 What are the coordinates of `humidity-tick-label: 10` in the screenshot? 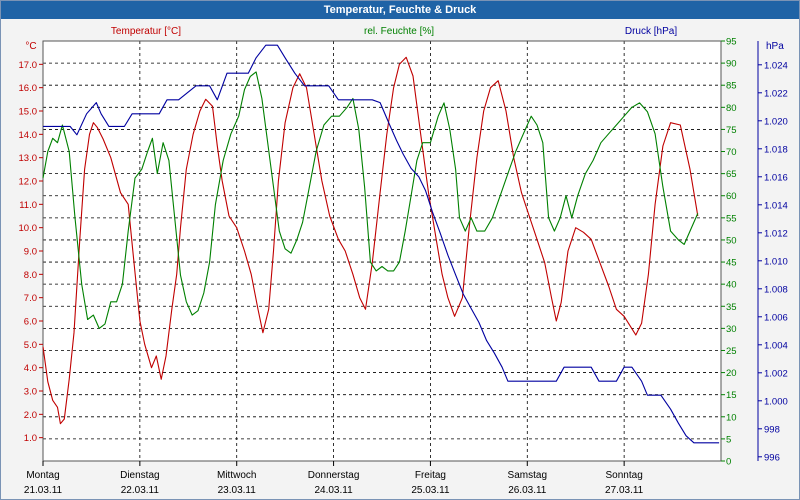 It's located at (731, 417).